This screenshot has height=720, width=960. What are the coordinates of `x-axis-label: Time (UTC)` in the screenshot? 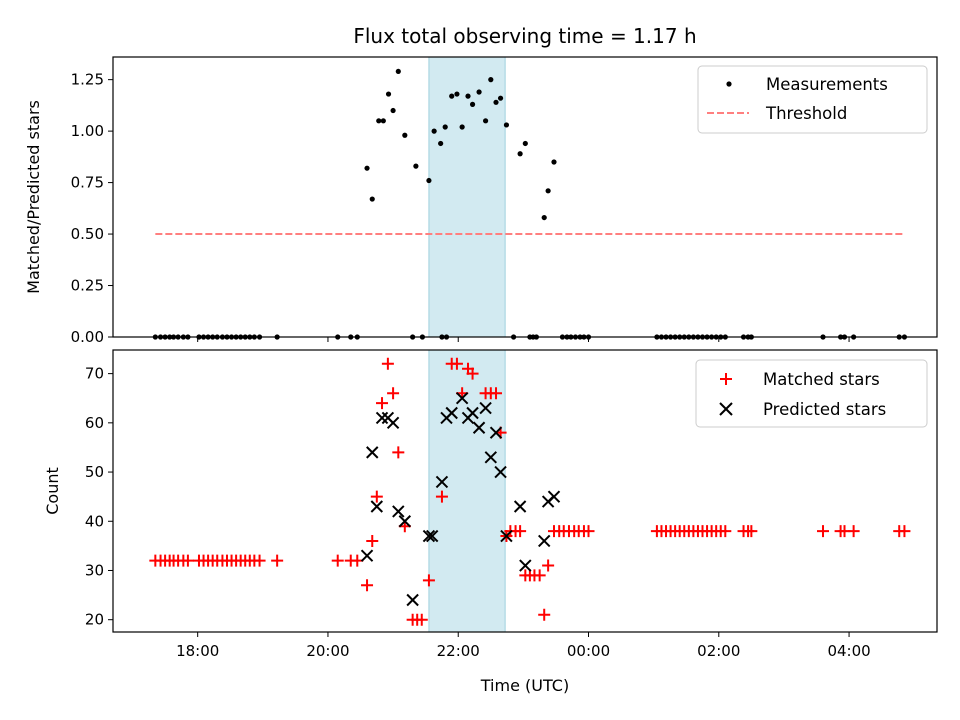 It's located at (524, 685).